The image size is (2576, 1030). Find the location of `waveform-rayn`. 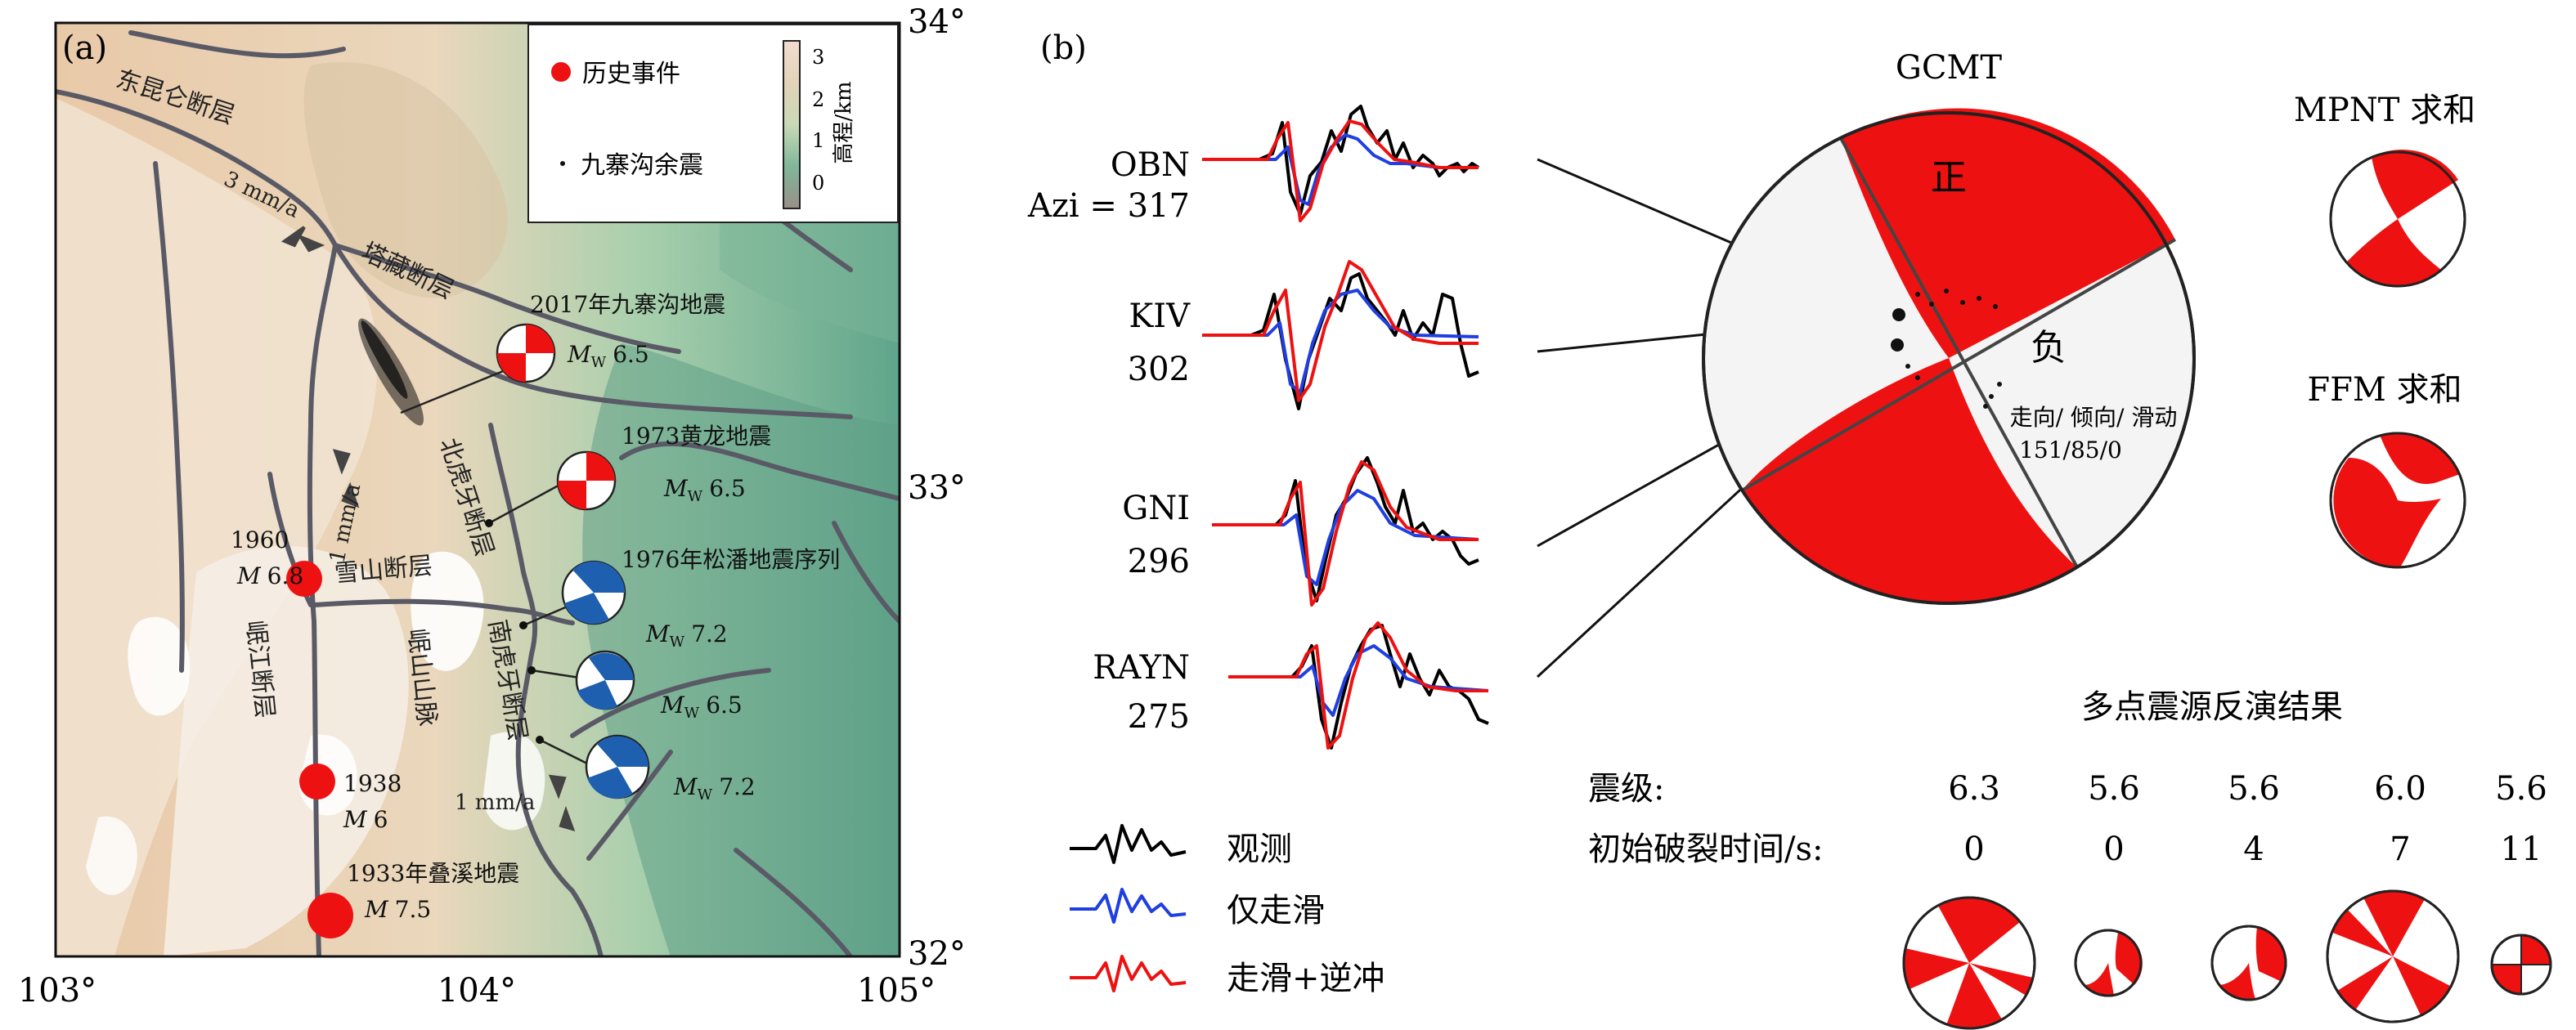

waveform-rayn is located at coordinates (1358, 685).